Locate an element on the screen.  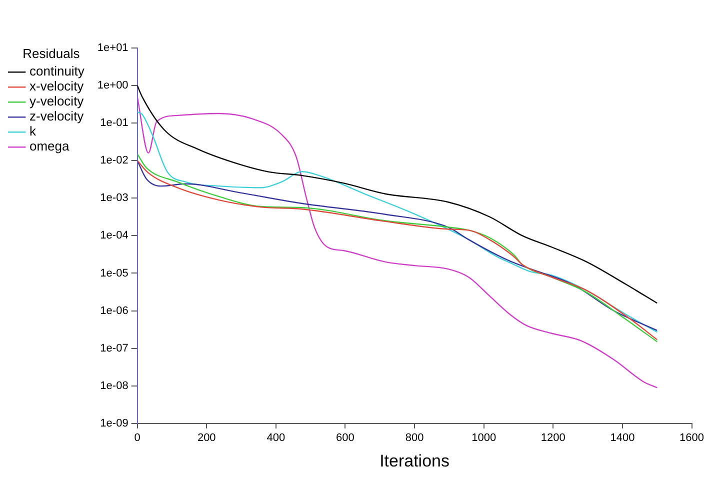
legend-label: z-velocity is located at coordinates (57, 116).